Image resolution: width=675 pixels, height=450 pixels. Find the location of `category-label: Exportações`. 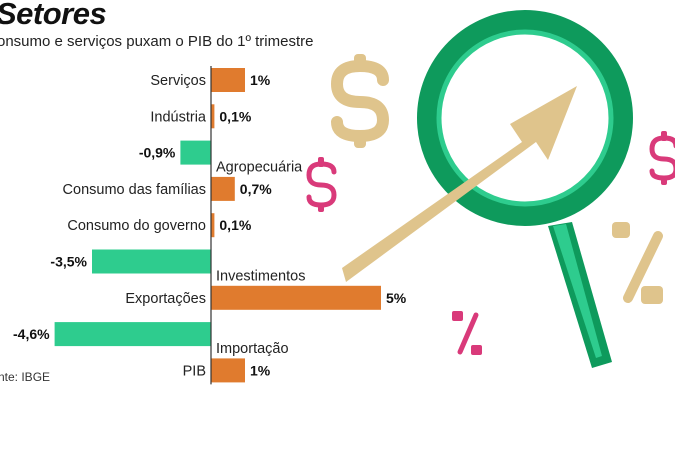

category-label: Exportações is located at coordinates (165, 299).